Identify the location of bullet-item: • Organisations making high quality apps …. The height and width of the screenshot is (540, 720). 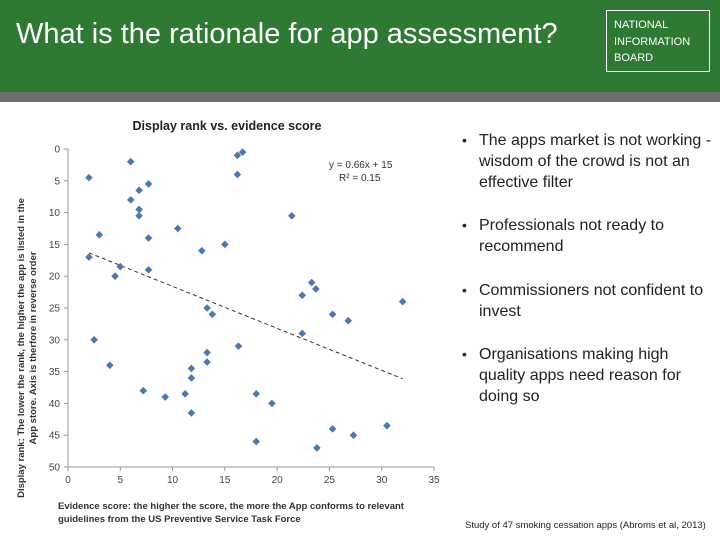
(588, 375).